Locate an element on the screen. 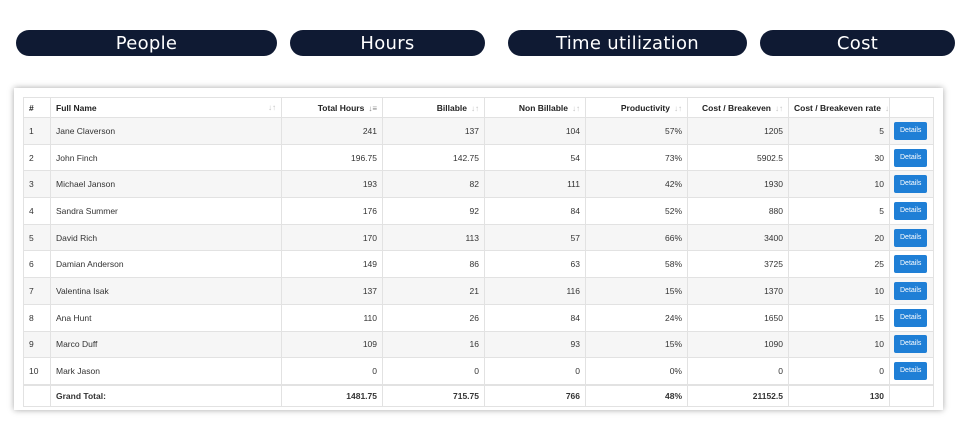 Image resolution: width=960 pixels, height=436 pixels. col-header-total-hours: Total Hours ↓≡ is located at coordinates (332, 107).